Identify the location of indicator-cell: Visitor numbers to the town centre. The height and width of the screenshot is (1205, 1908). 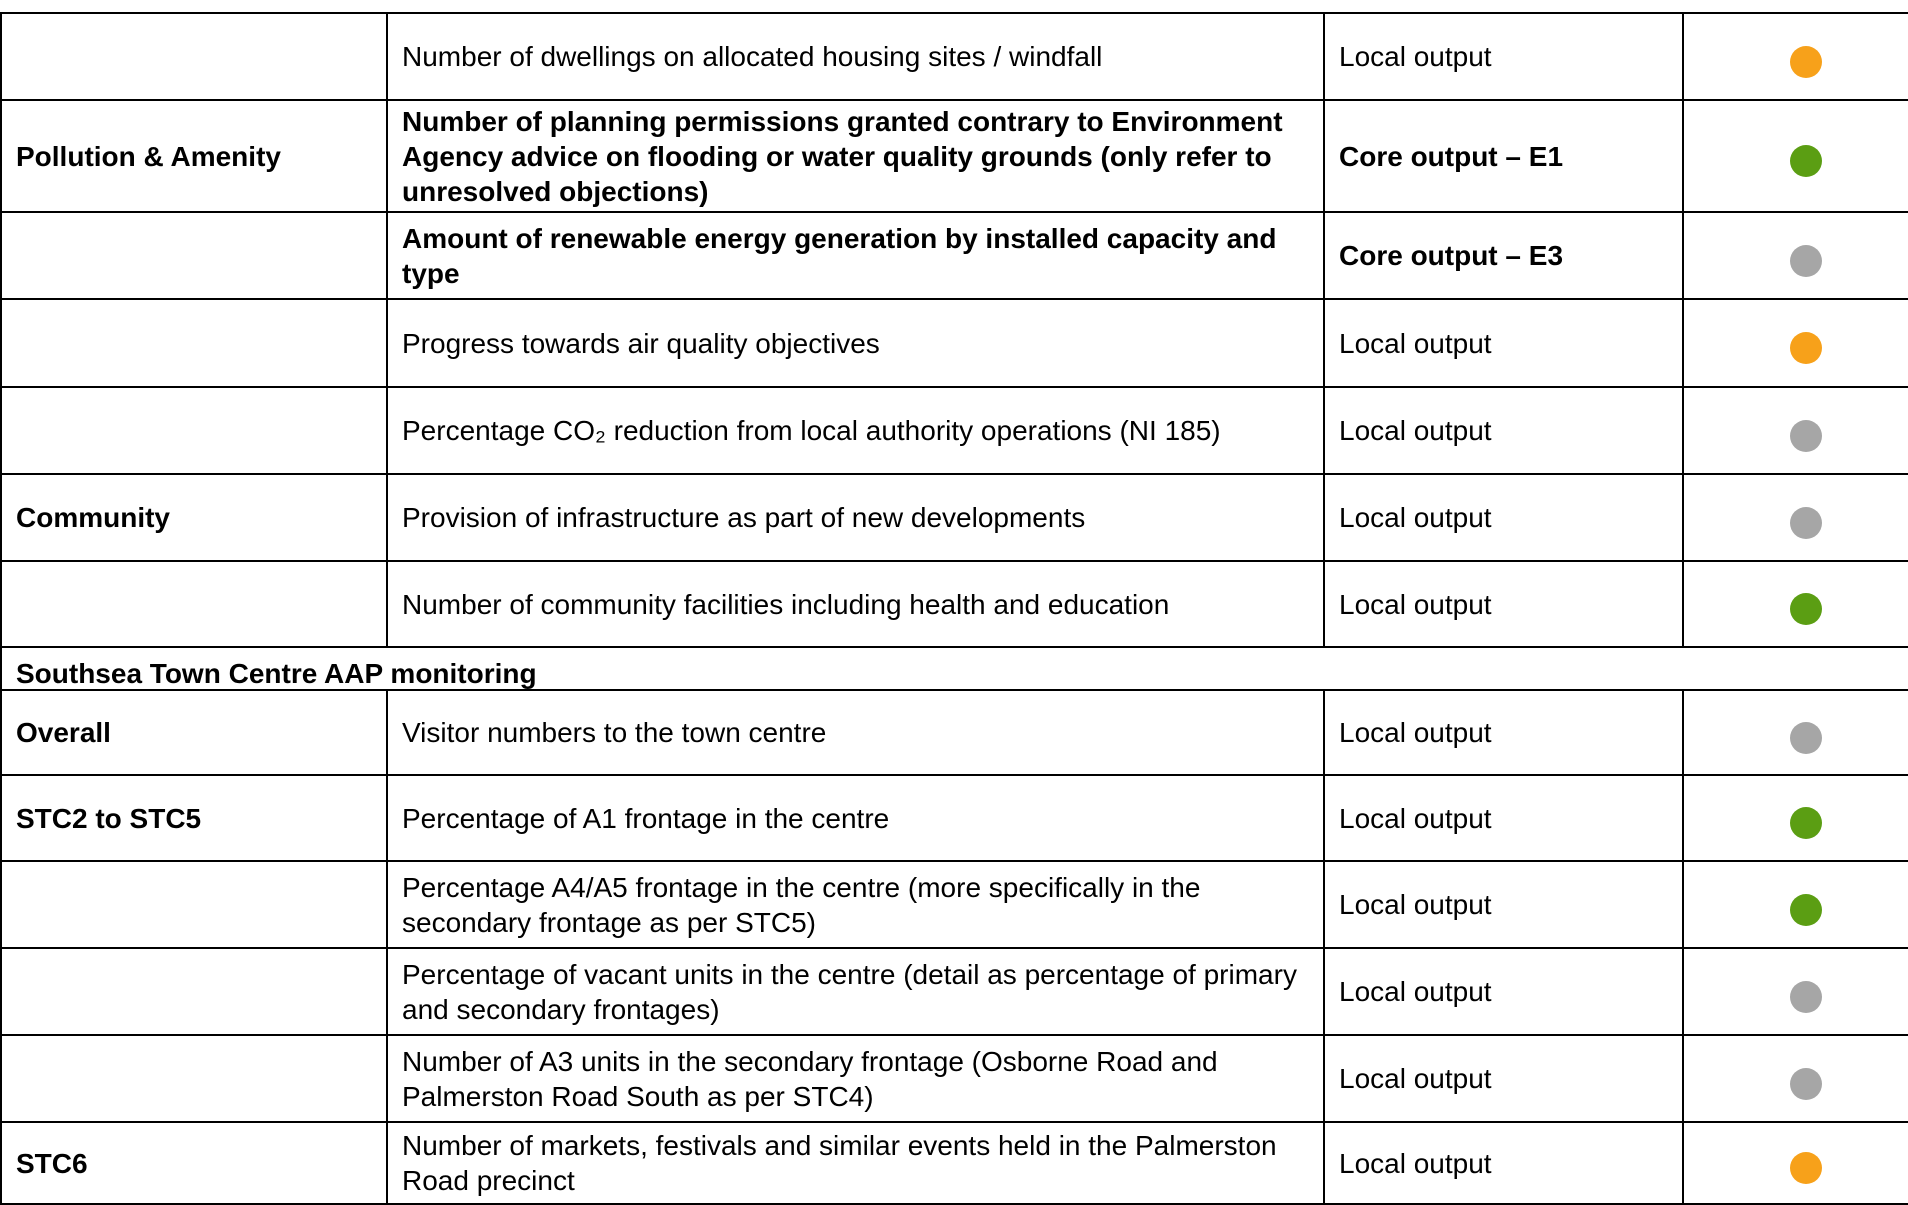
(855, 732).